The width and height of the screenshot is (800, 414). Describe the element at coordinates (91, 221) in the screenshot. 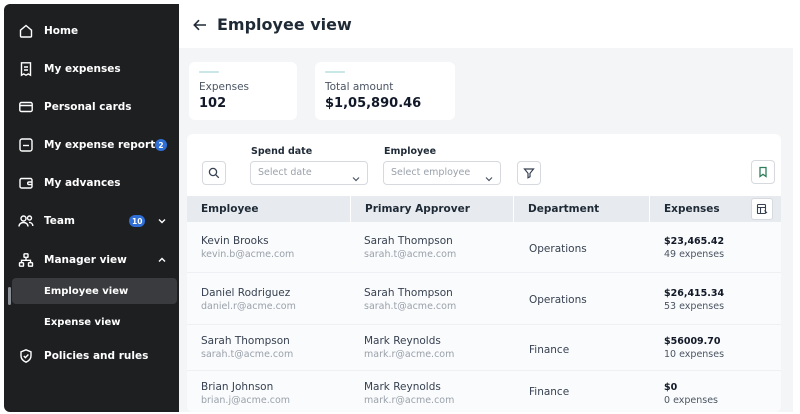

I see `sidebar-item-team: Team 10` at that location.